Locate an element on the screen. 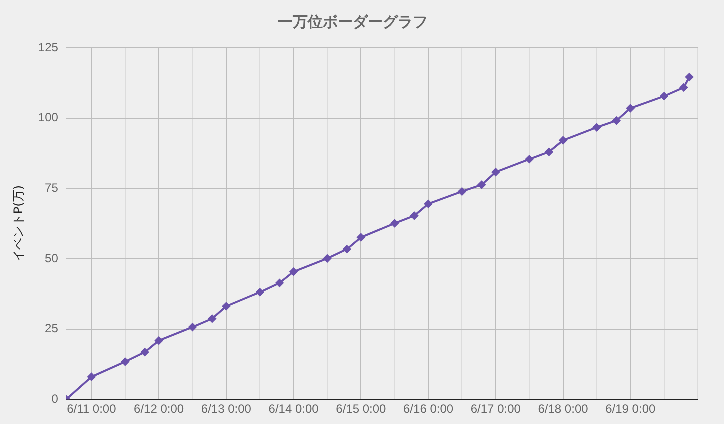 The width and height of the screenshot is (724, 424). y-axis-title: イベントP(万) is located at coordinates (18, 223).